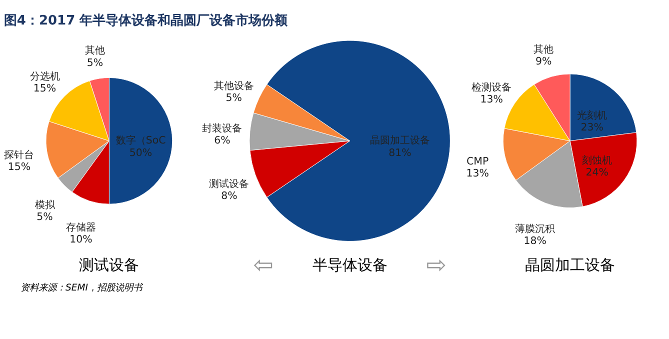  I want to click on text: 半导体设备, so click(350, 265).